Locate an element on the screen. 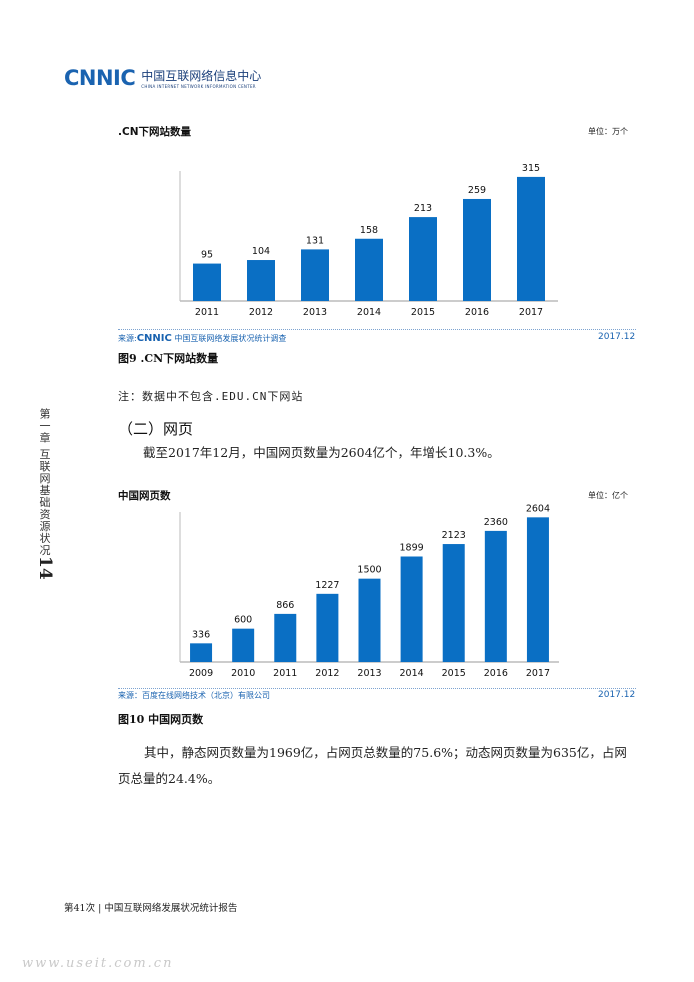  bar-2010 is located at coordinates (243, 645).